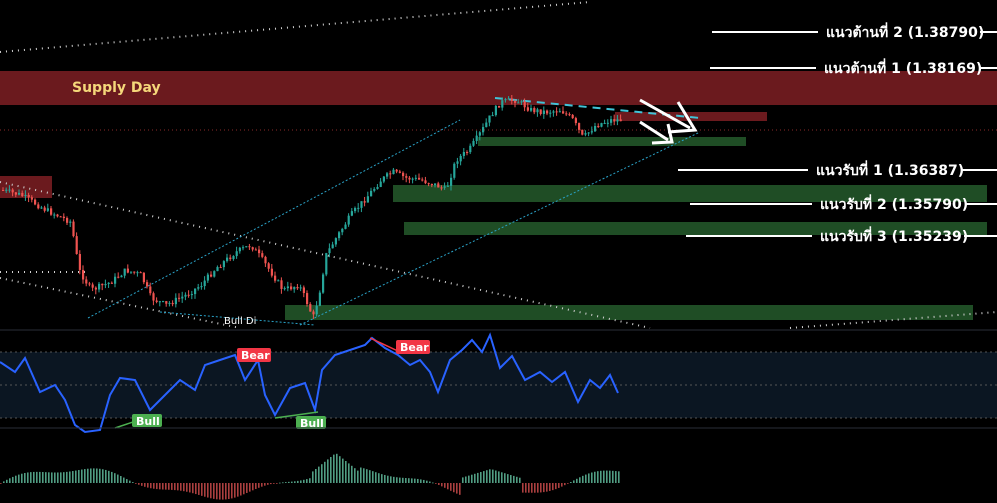  I want to click on channel-upper, so click(274, 219).